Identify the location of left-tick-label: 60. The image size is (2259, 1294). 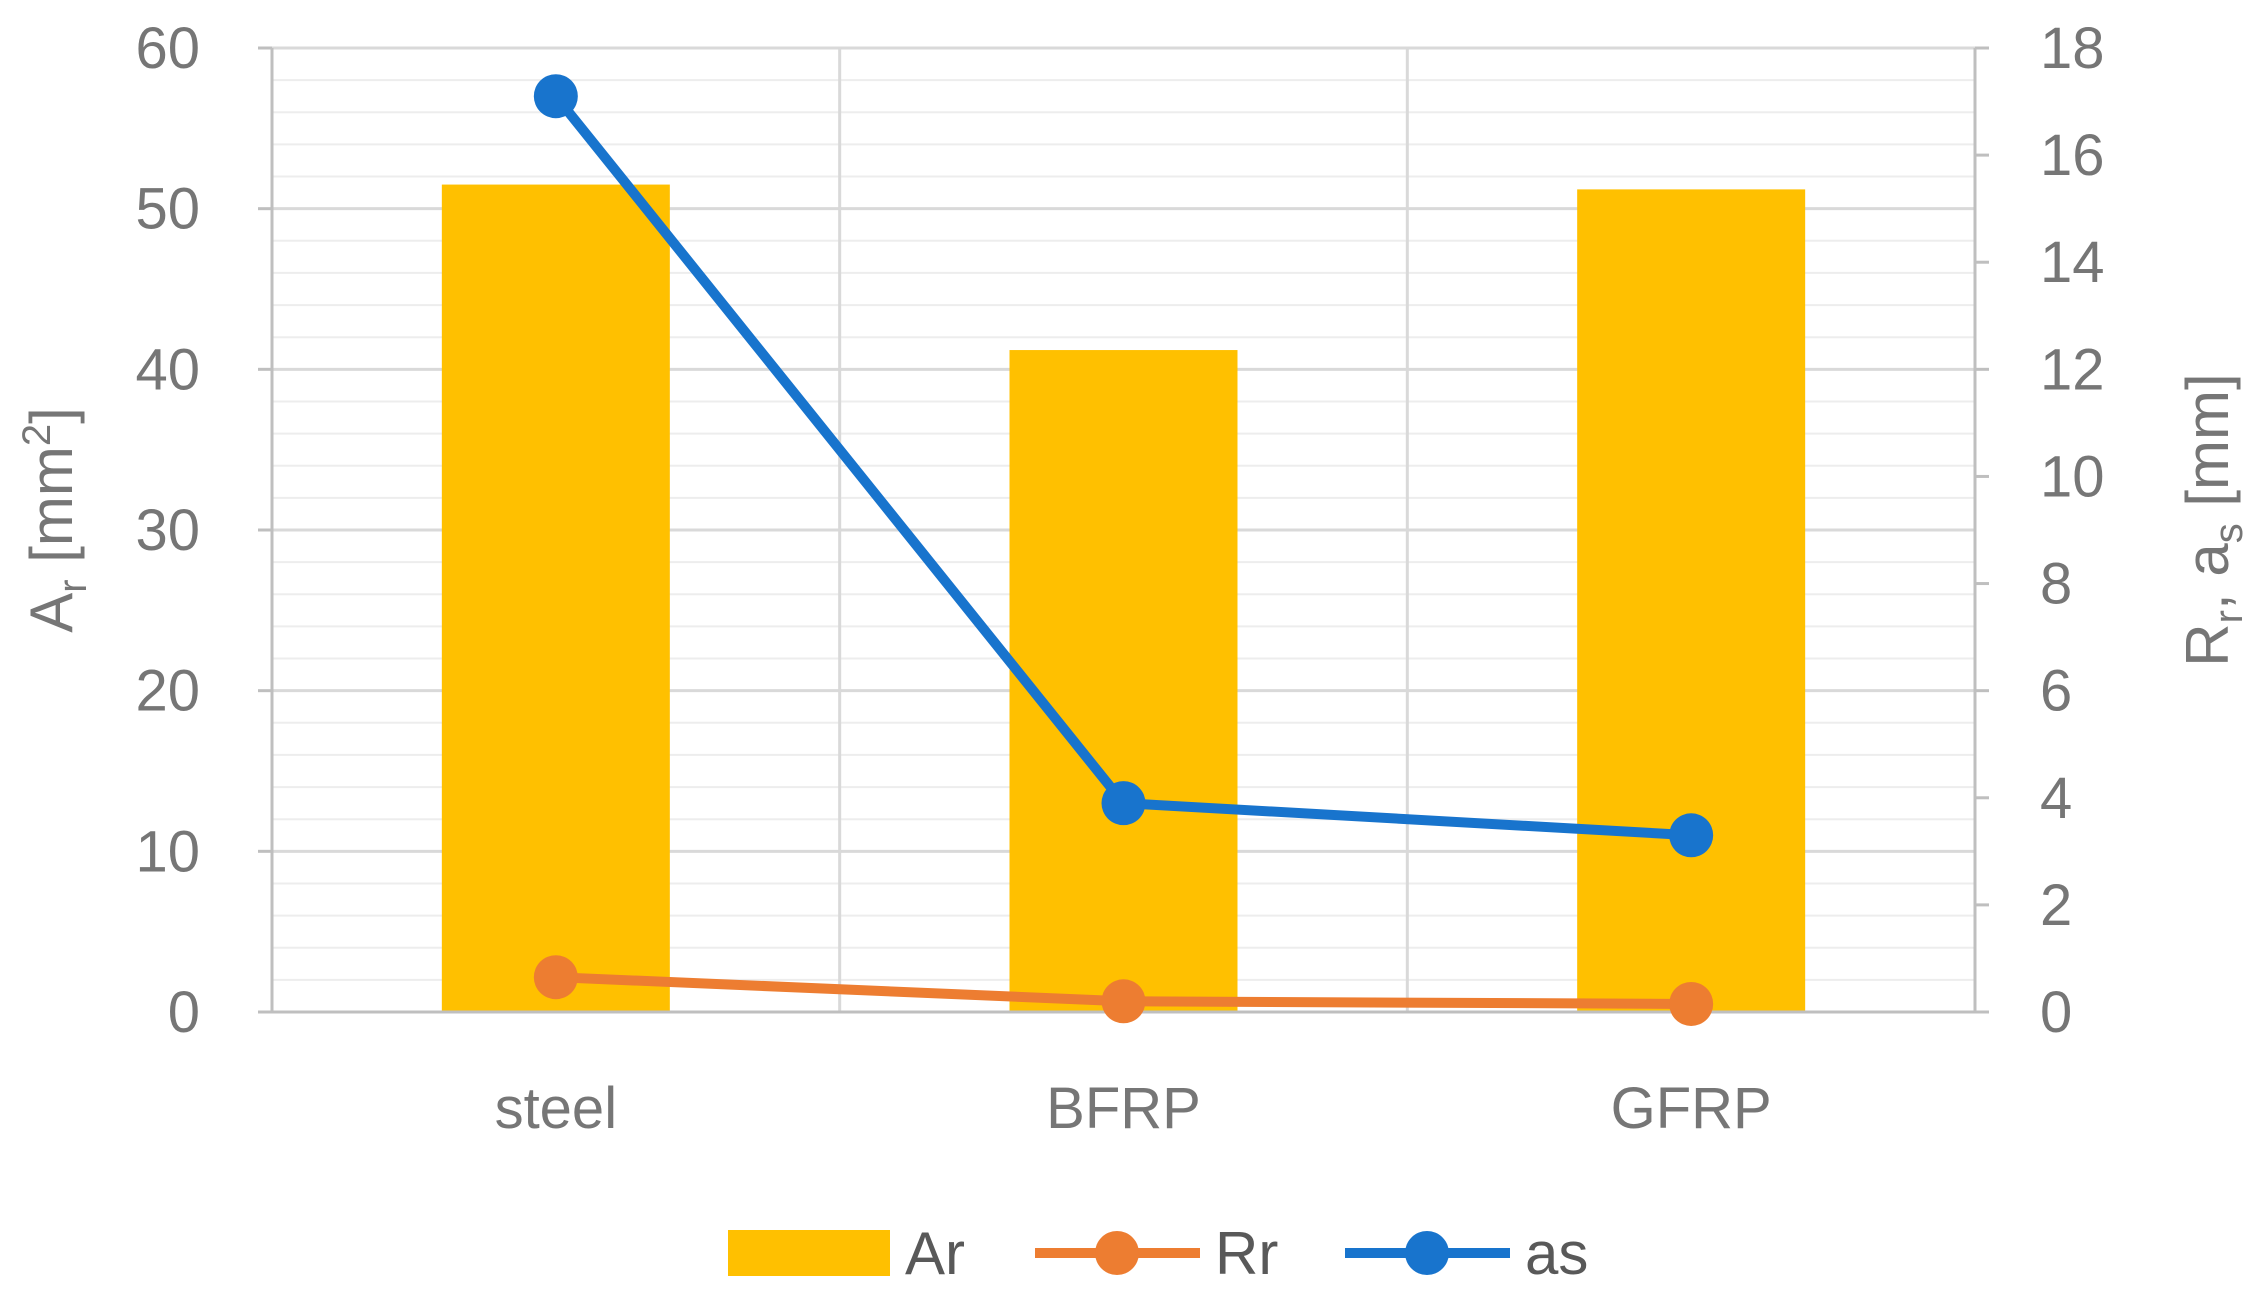
(167, 48).